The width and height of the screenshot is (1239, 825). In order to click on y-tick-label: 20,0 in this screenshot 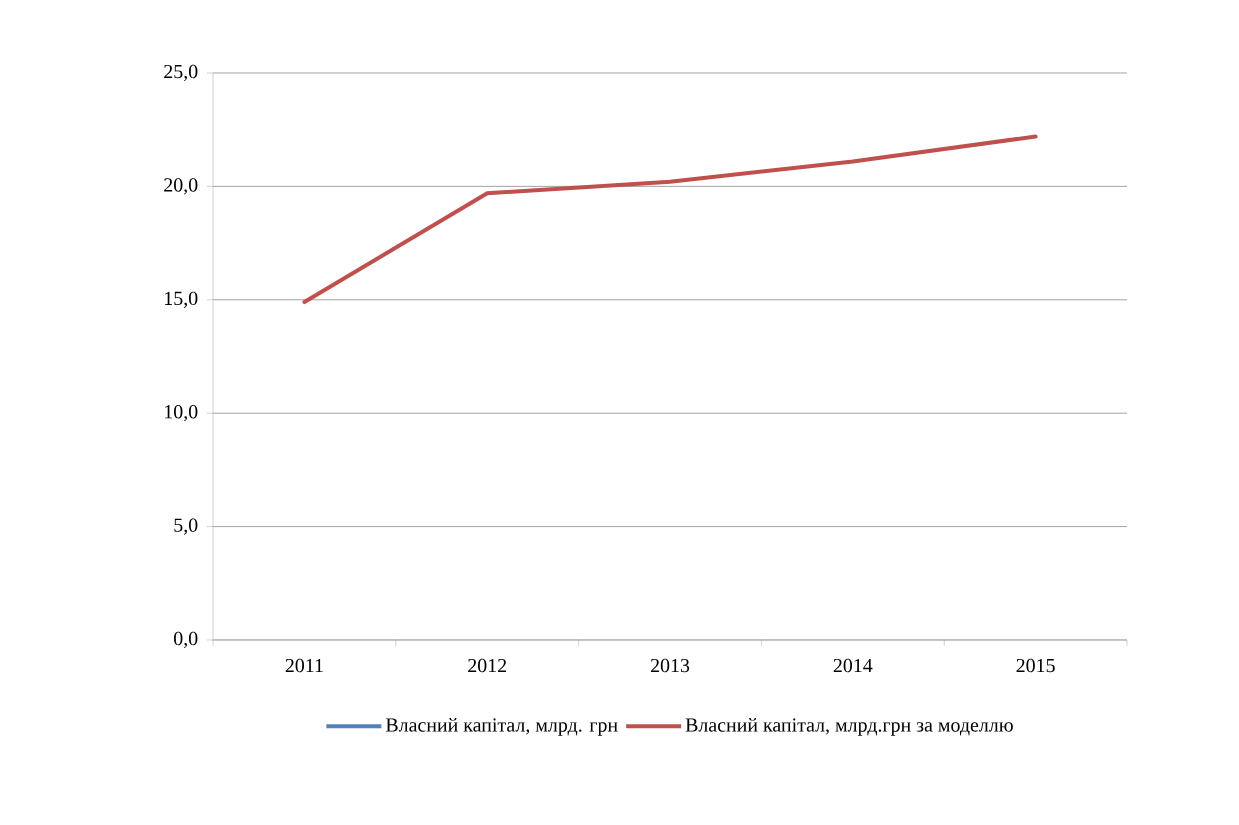, I will do `click(181, 186)`.